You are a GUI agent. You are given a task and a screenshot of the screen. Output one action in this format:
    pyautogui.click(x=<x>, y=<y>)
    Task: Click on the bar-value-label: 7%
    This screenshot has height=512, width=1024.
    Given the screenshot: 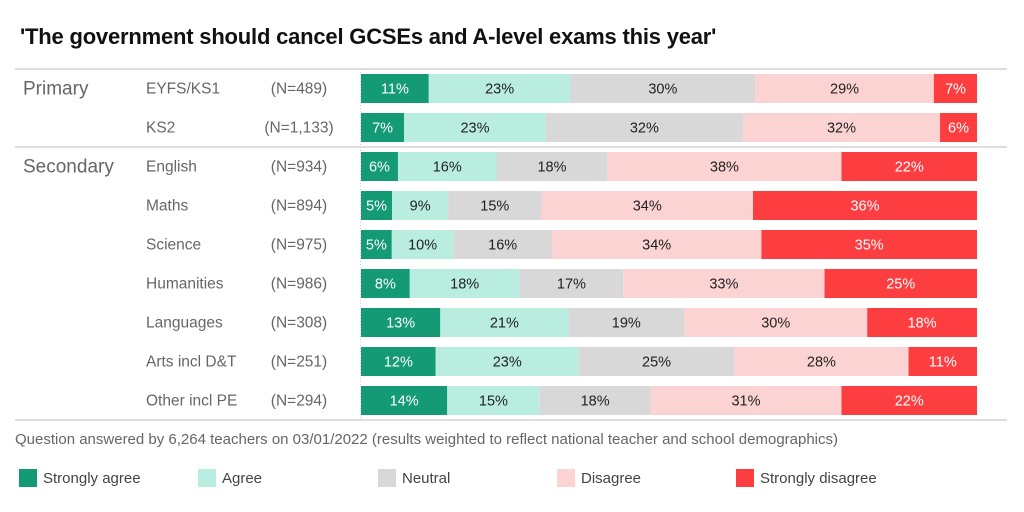 What is the action you would take?
    pyautogui.click(x=955, y=90)
    